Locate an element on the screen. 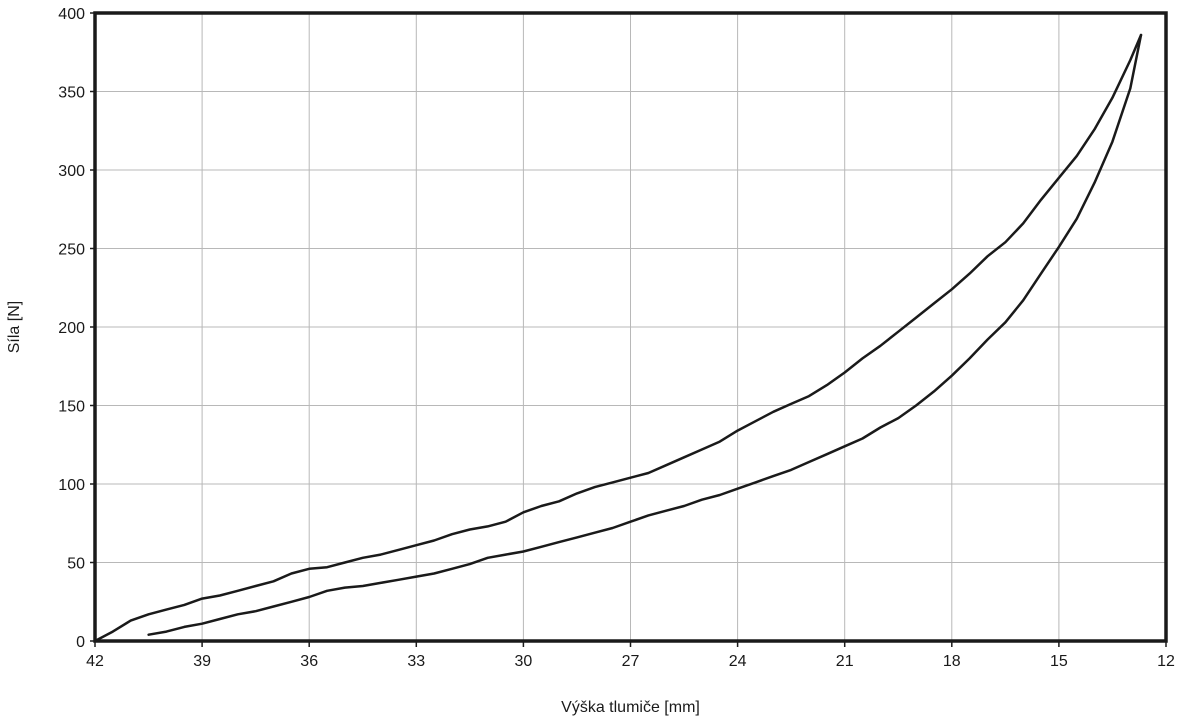 This screenshot has height=721, width=1180. x-tick-label: 33 is located at coordinates (416, 661).